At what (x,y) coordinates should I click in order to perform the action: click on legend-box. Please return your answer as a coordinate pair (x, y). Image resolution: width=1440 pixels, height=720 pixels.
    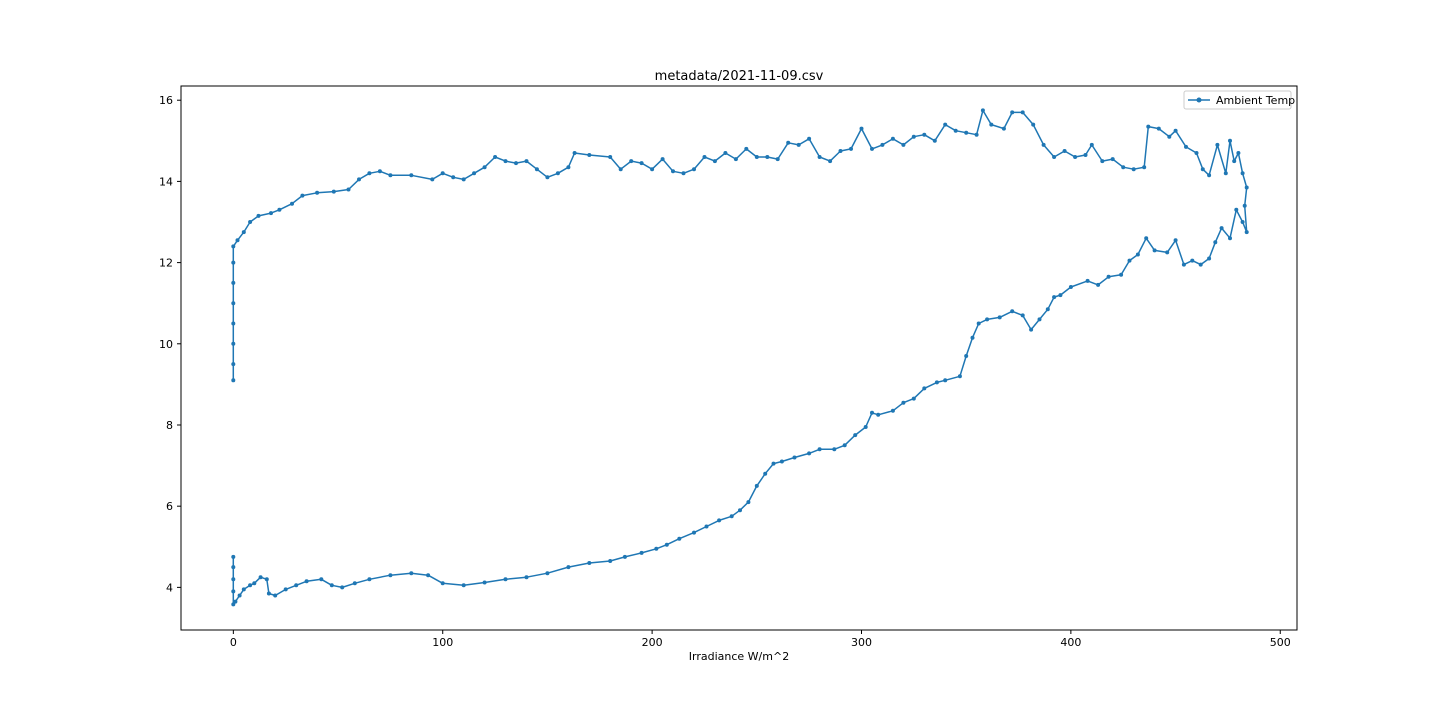
    Looking at the image, I should click on (1237, 100).